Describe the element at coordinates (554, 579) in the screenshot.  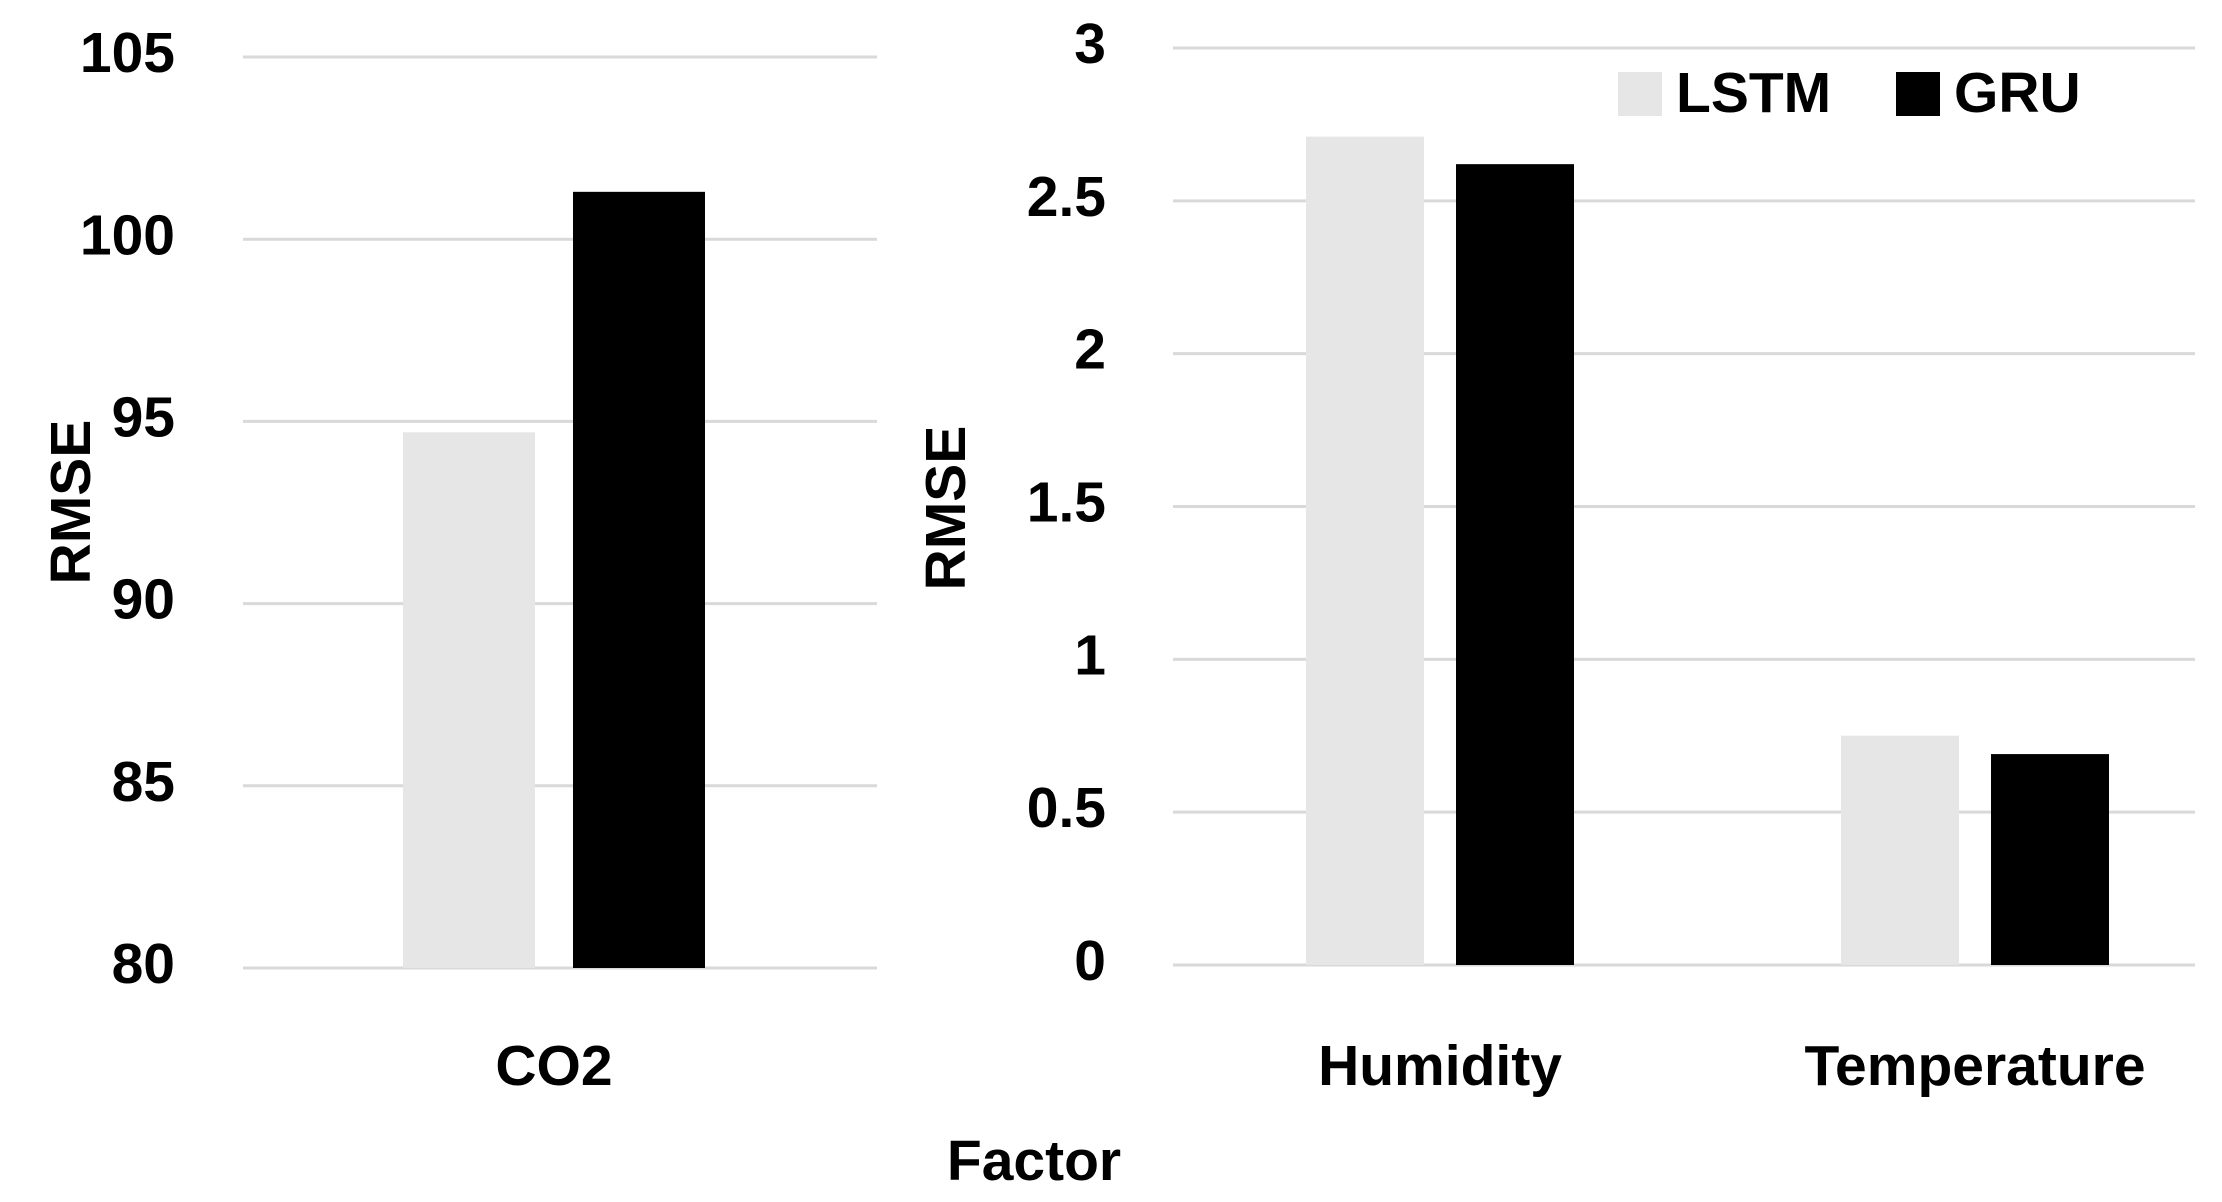
I see `bars` at that location.